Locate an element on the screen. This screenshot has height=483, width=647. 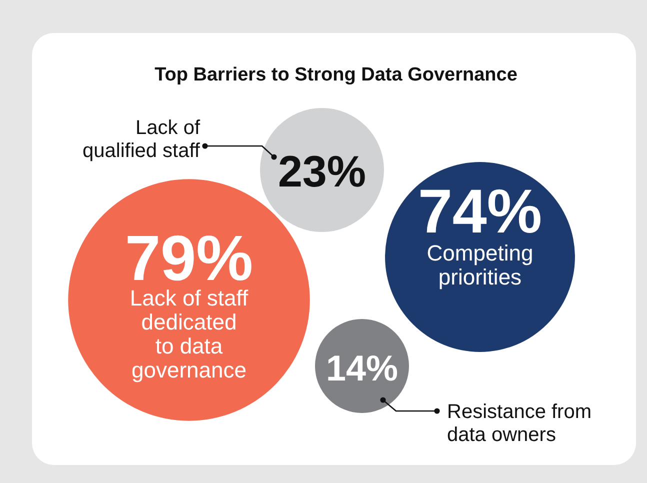
category-label: Competing priorities is located at coordinates (480, 265).